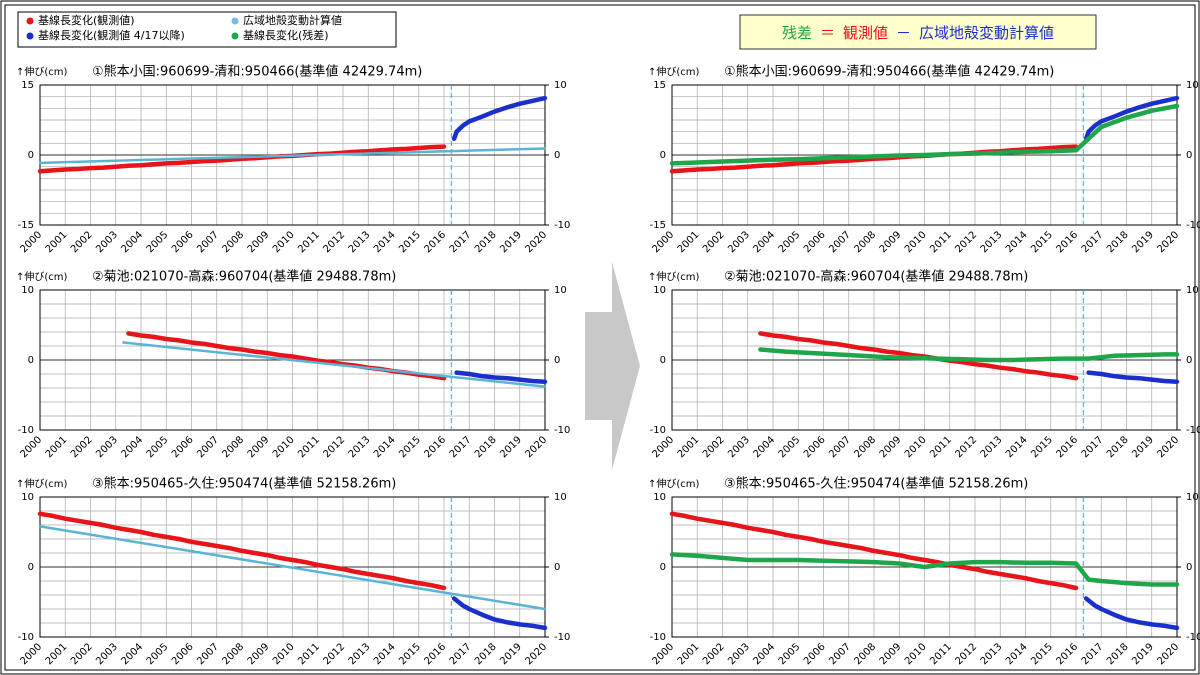 This screenshot has width=1200, height=675. What do you see at coordinates (827, 33) in the screenshot?
I see `formula-part: ＝` at bounding box center [827, 33].